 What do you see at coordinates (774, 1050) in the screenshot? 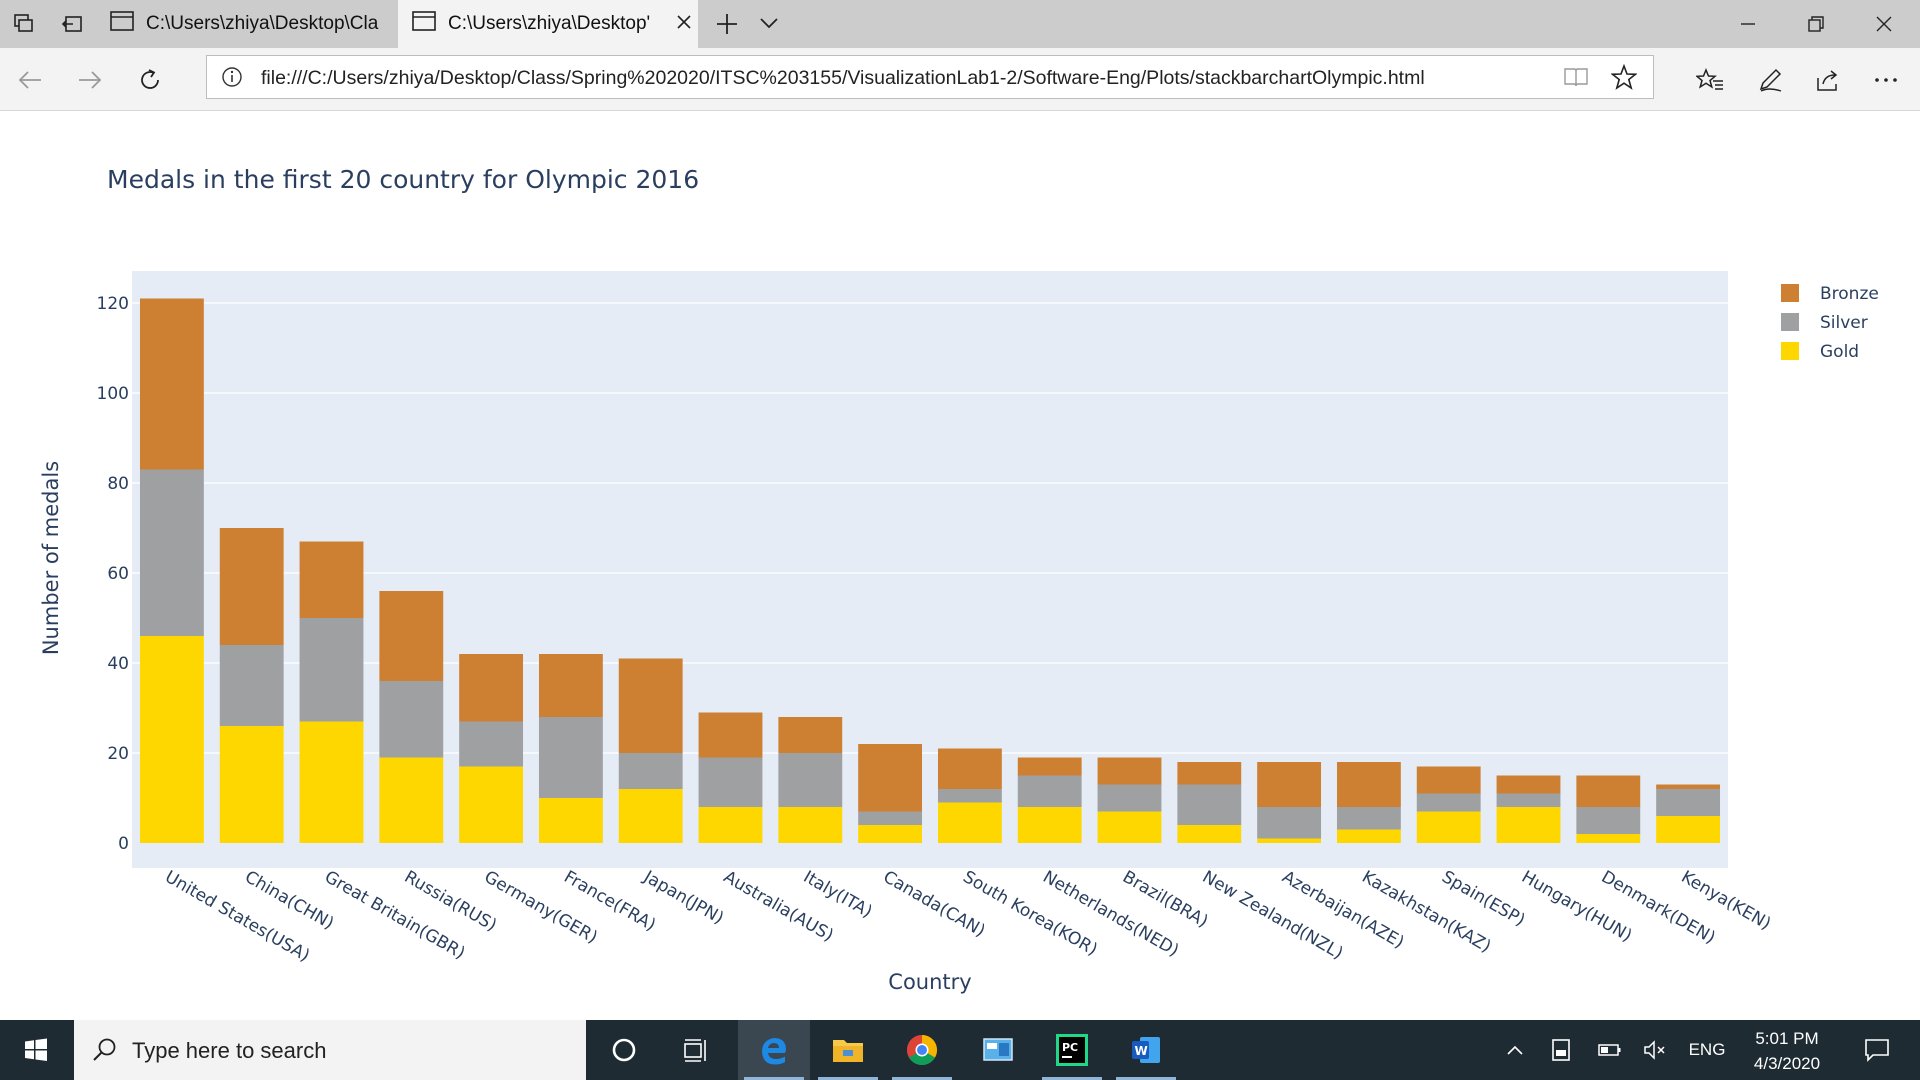
I see `taskbar-app-edge` at bounding box center [774, 1050].